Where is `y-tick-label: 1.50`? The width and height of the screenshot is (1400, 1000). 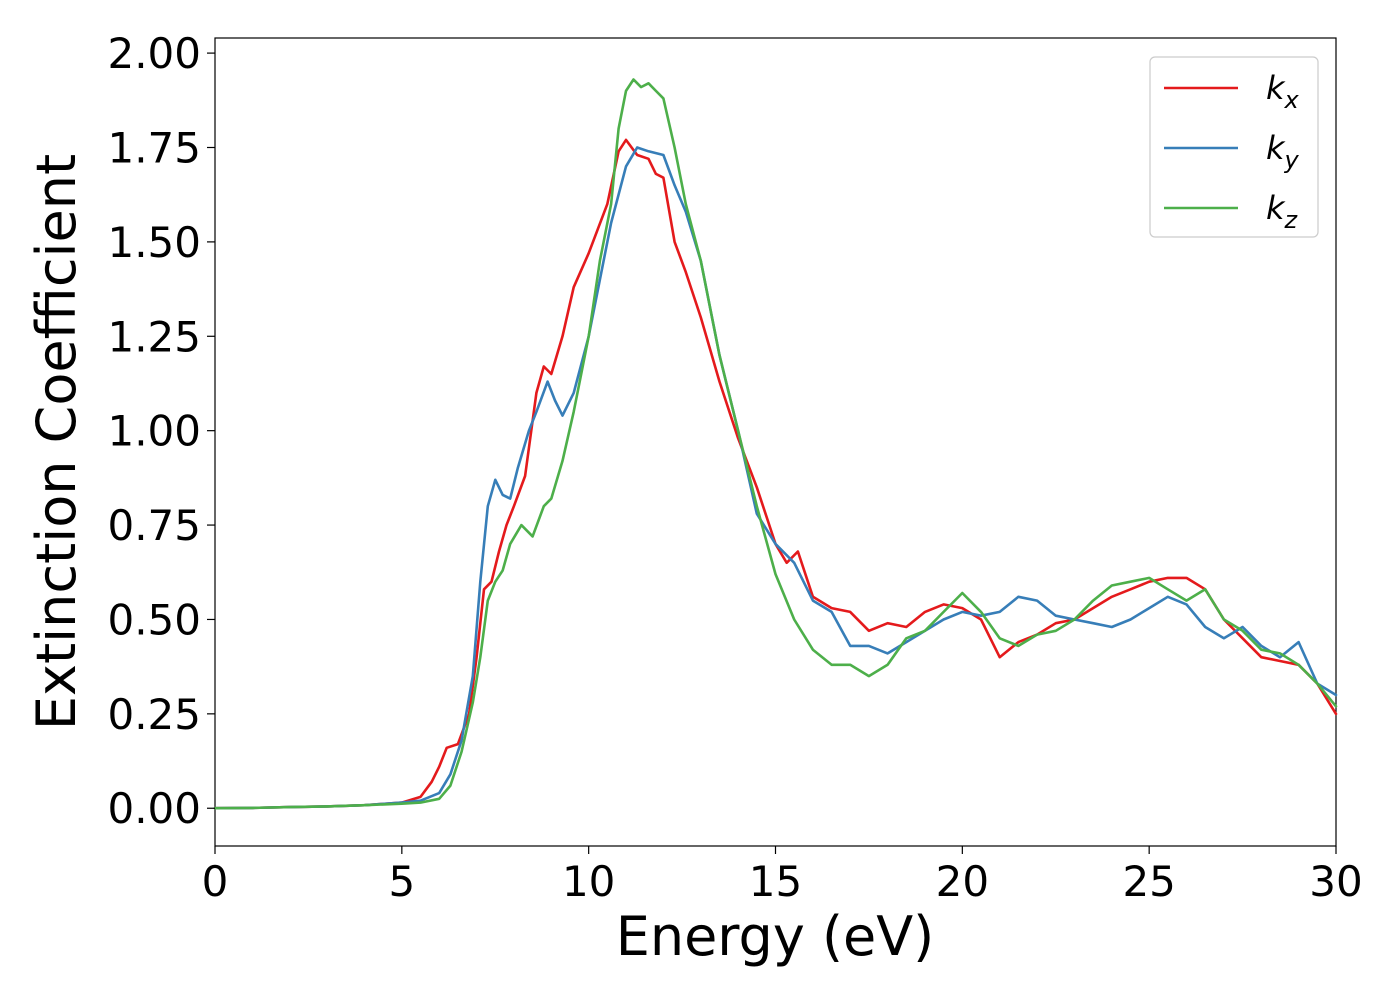 y-tick-label: 1.50 is located at coordinates (154, 242).